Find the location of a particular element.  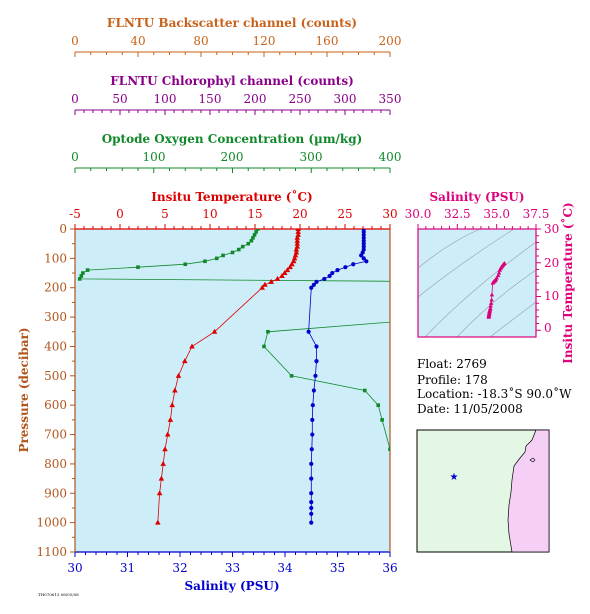

chlorophyl-tick-label: 50 is located at coordinates (119, 99).